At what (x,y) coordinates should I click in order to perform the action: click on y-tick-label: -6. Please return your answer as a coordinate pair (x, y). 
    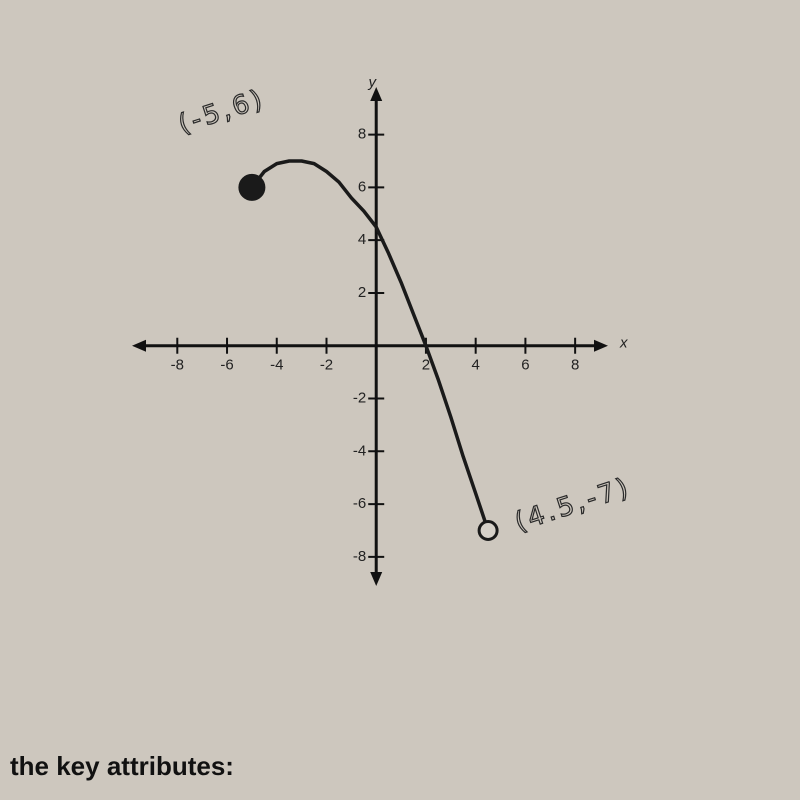
    Looking at the image, I should click on (359, 503).